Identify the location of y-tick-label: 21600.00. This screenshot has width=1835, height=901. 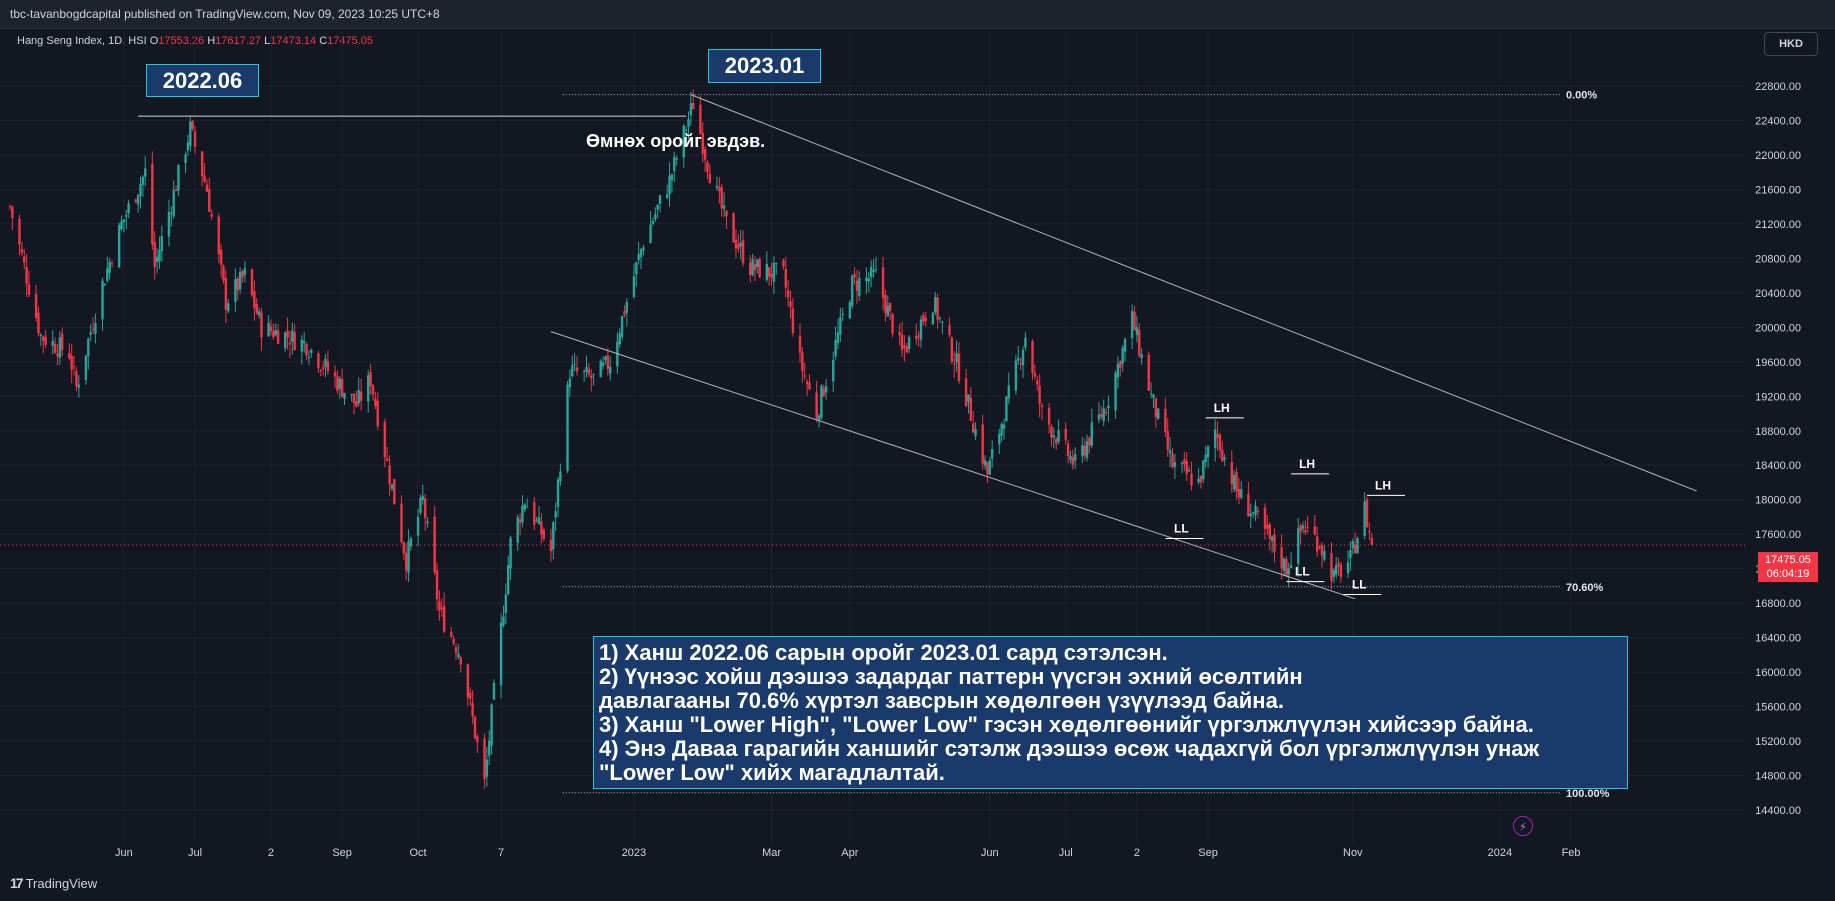
(1778, 190).